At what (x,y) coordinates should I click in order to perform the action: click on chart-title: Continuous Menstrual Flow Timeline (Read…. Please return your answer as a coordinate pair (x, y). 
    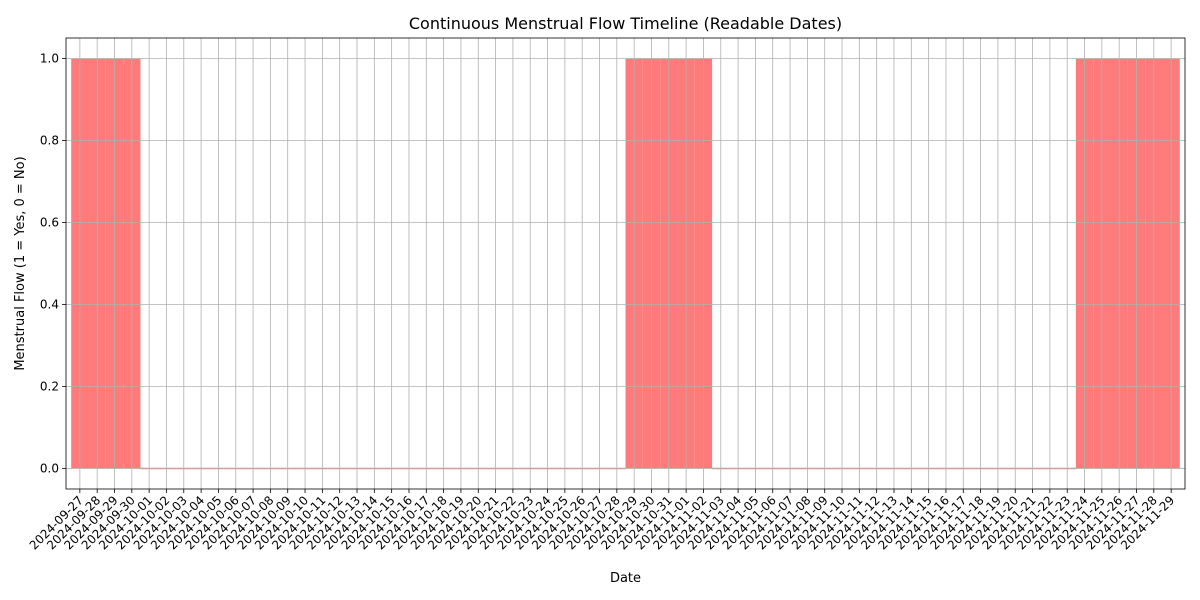
    Looking at the image, I should click on (625, 23).